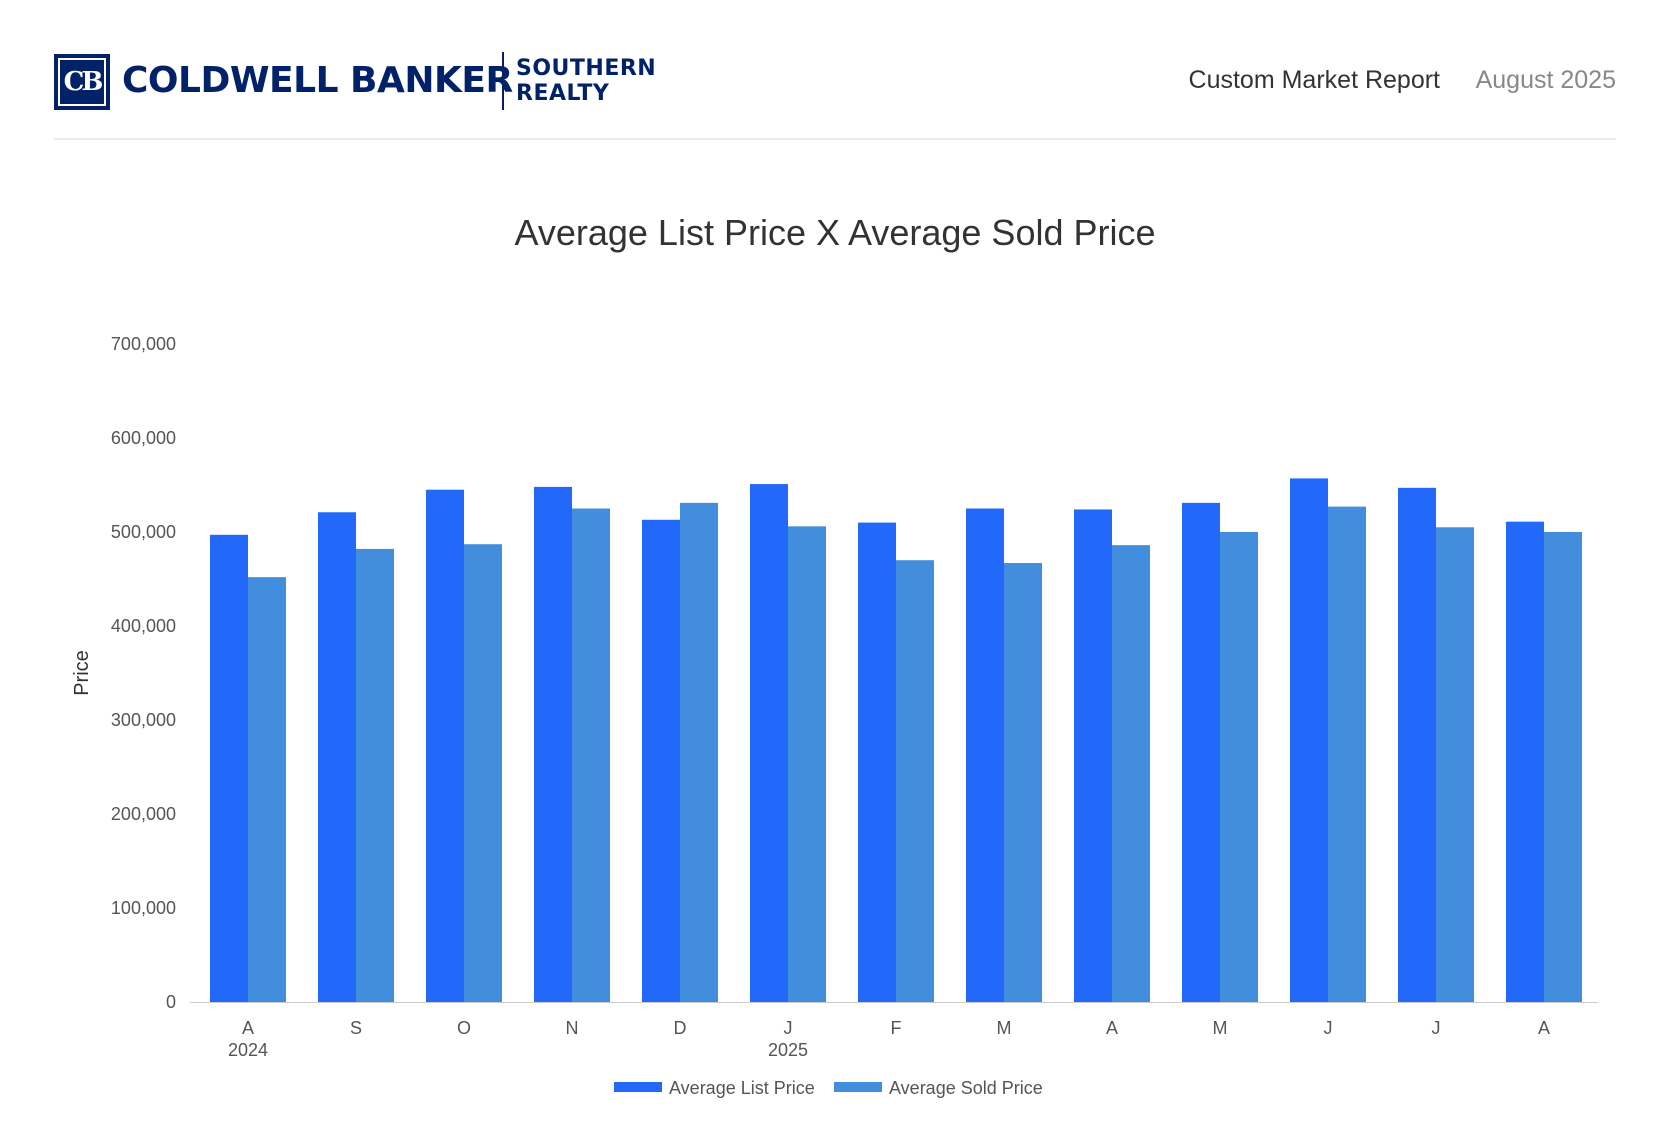 The height and width of the screenshot is (1142, 1670). I want to click on brand-name: COLDWELL BANKER, so click(317, 80).